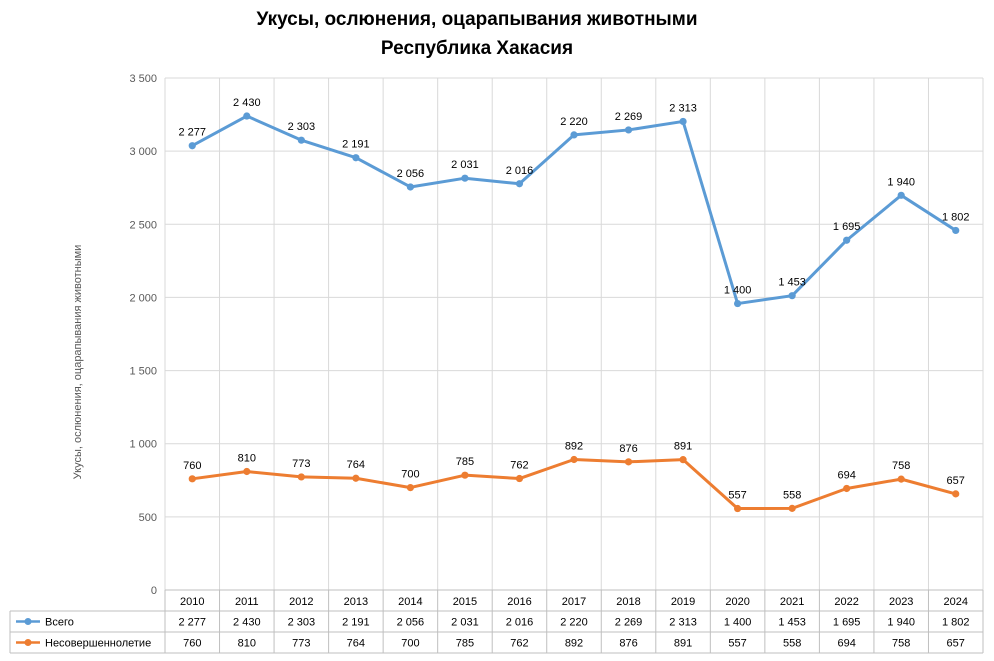  Describe the element at coordinates (520, 171) in the screenshot. I see `data-label: 2 016` at that location.